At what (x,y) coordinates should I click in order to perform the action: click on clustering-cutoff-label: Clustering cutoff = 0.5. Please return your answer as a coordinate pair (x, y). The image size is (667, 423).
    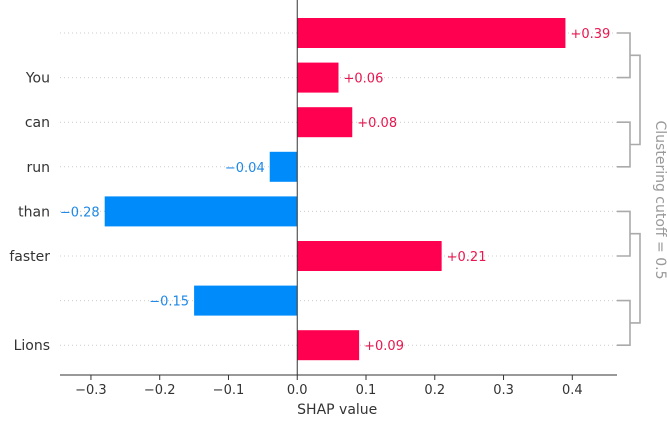
    Looking at the image, I should click on (659, 200).